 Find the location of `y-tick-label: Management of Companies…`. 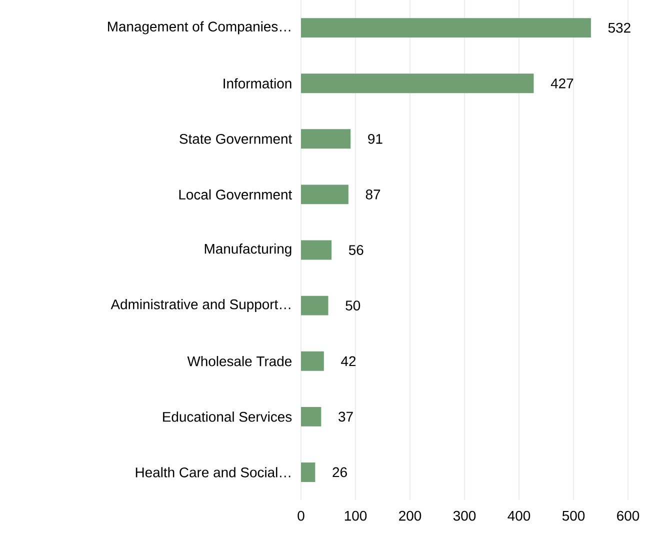

y-tick-label: Management of Companies… is located at coordinates (199, 27).